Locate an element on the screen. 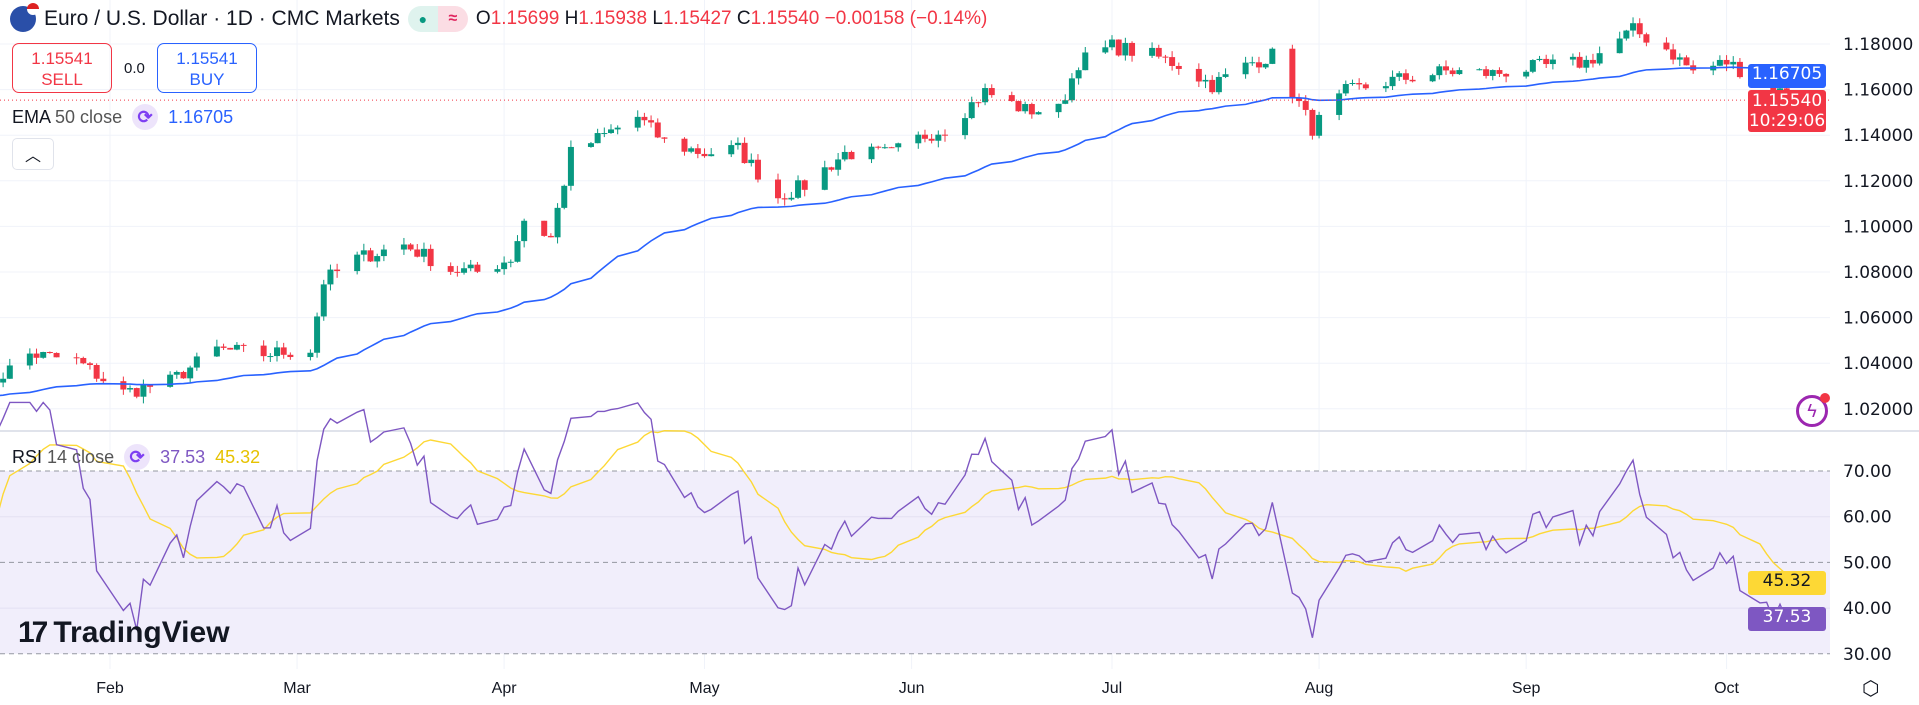 The width and height of the screenshot is (1919, 705). rsi-tick-label: 30.00 is located at coordinates (1867, 655).